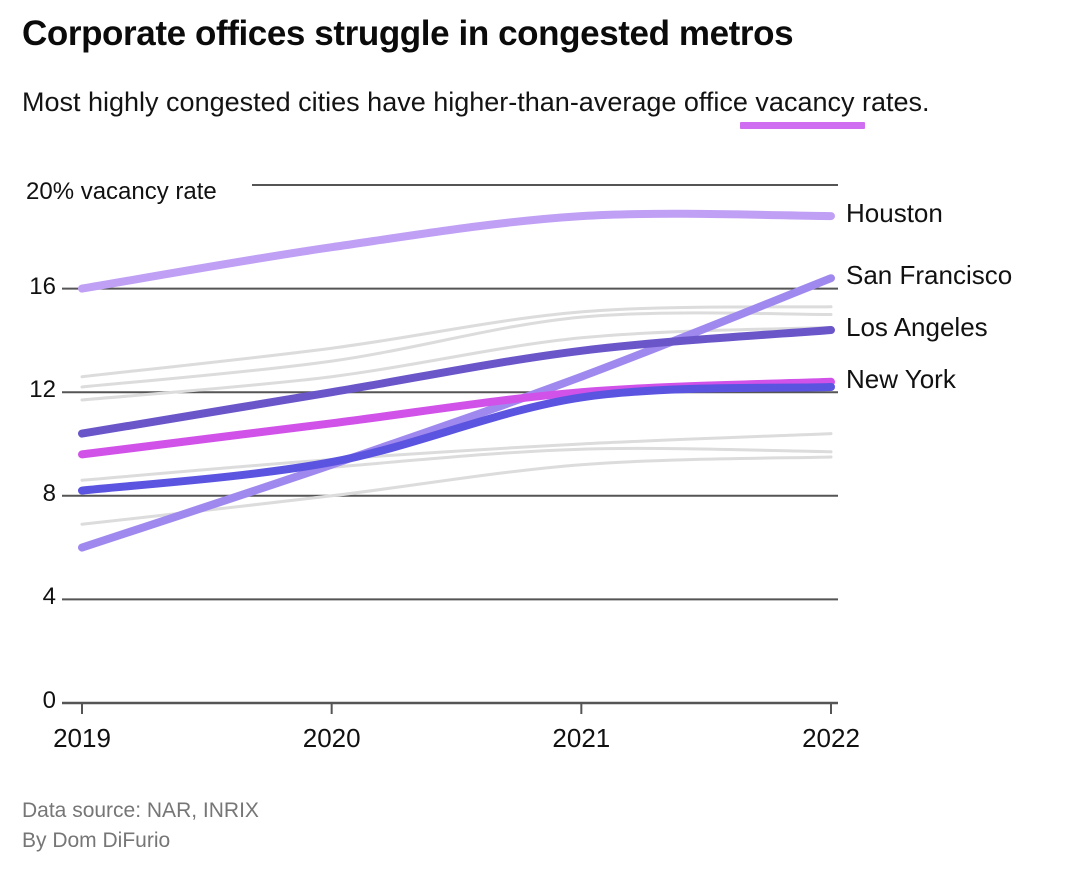 The height and width of the screenshot is (880, 1080). Describe the element at coordinates (49, 700) in the screenshot. I see `y-tick-label: 0` at that location.